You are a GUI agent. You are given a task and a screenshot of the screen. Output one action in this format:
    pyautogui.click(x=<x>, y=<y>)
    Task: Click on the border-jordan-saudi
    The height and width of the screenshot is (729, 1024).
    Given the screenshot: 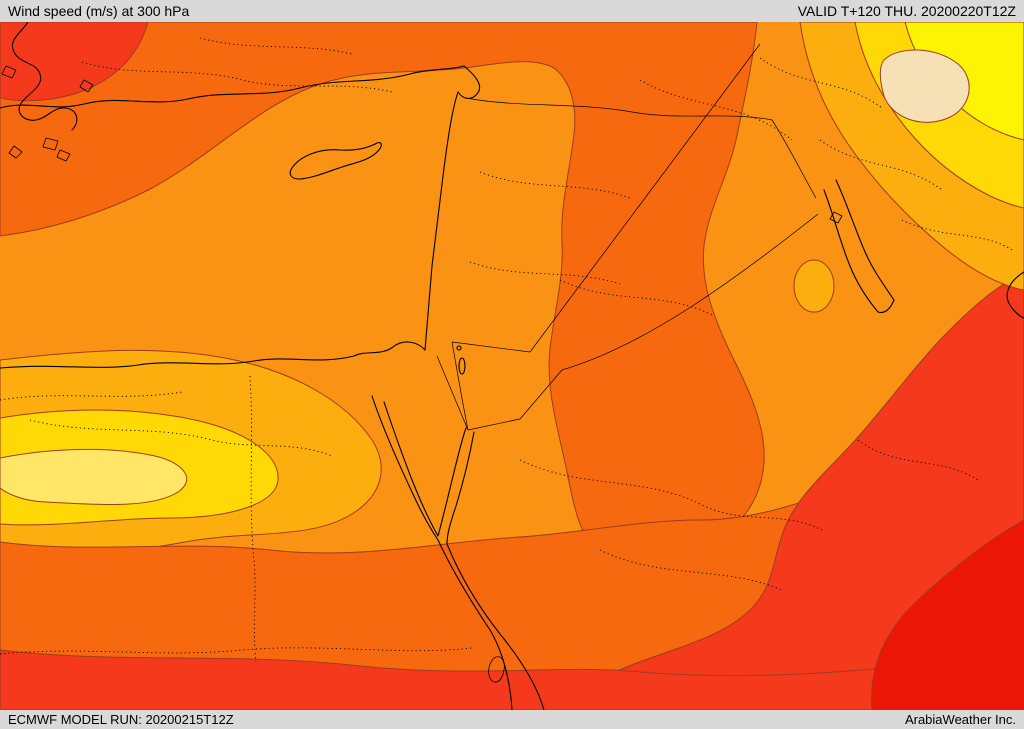 What is the action you would take?
    pyautogui.click(x=515, y=400)
    